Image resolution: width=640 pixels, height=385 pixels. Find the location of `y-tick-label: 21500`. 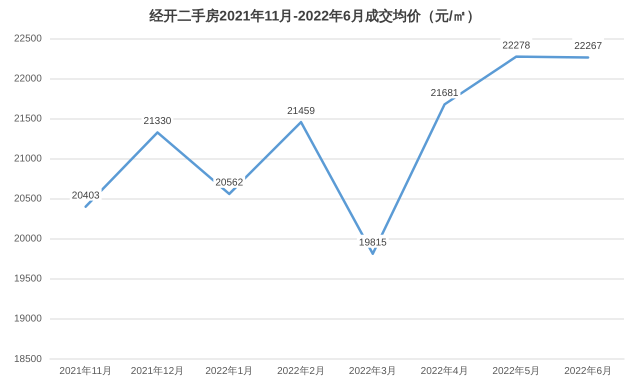

y-tick-label: 21500 is located at coordinates (28, 119).